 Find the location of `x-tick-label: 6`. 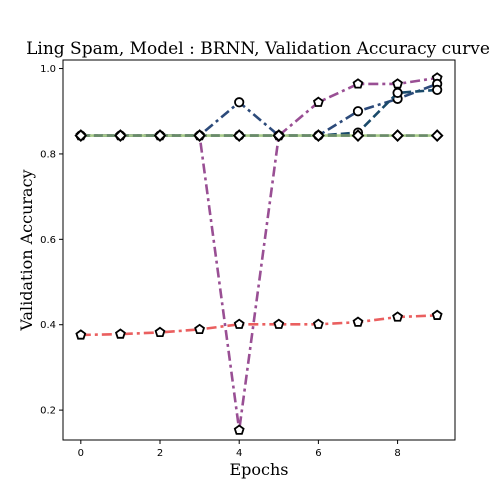

x-tick-label: 6 is located at coordinates (318, 453).